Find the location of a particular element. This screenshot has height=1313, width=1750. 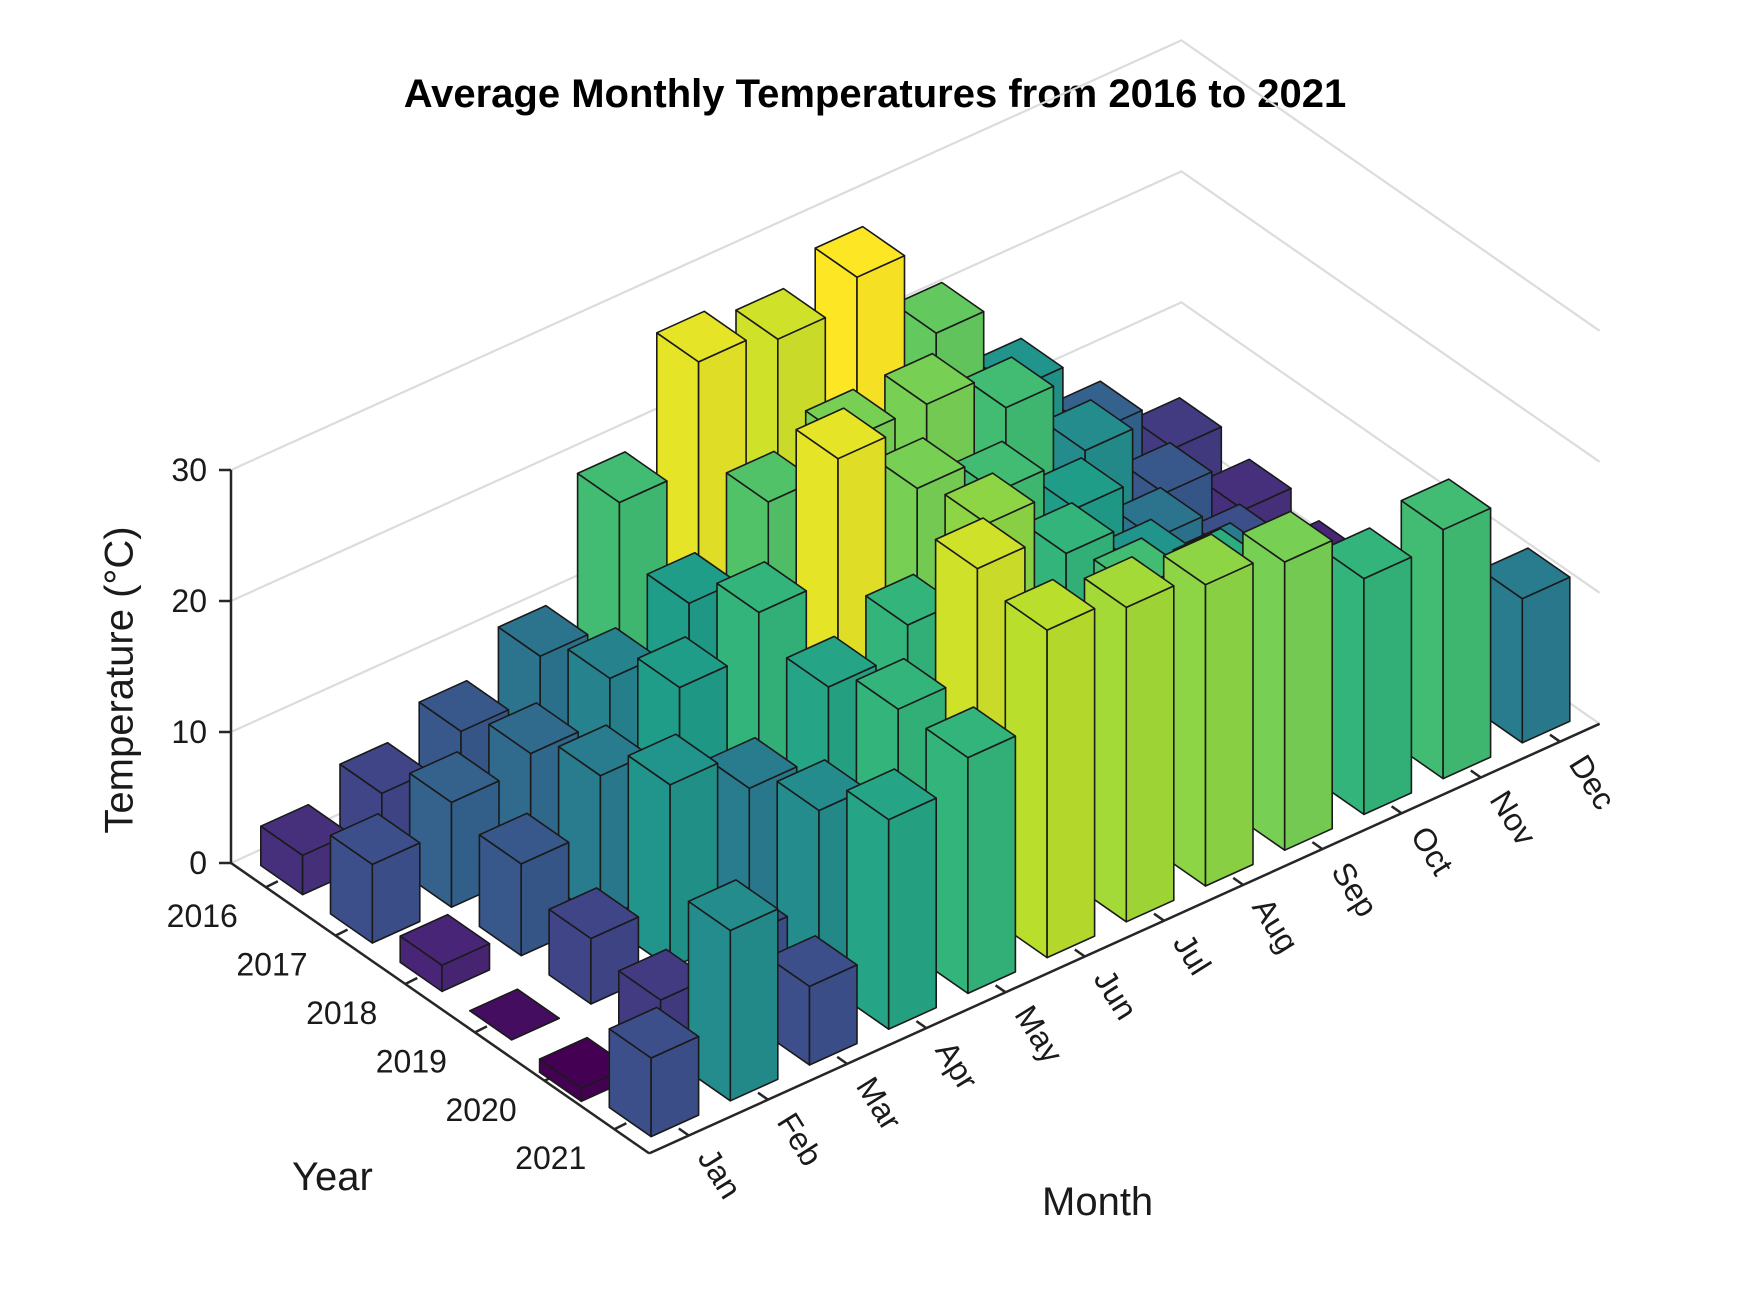

z-tick-label: 20 is located at coordinates (189, 601).